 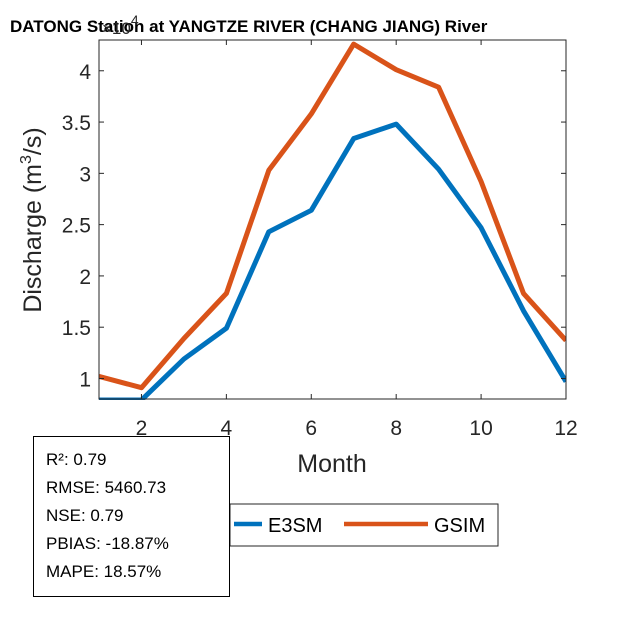 I want to click on legend-label-e3sm: E3SM, so click(x=295, y=526).